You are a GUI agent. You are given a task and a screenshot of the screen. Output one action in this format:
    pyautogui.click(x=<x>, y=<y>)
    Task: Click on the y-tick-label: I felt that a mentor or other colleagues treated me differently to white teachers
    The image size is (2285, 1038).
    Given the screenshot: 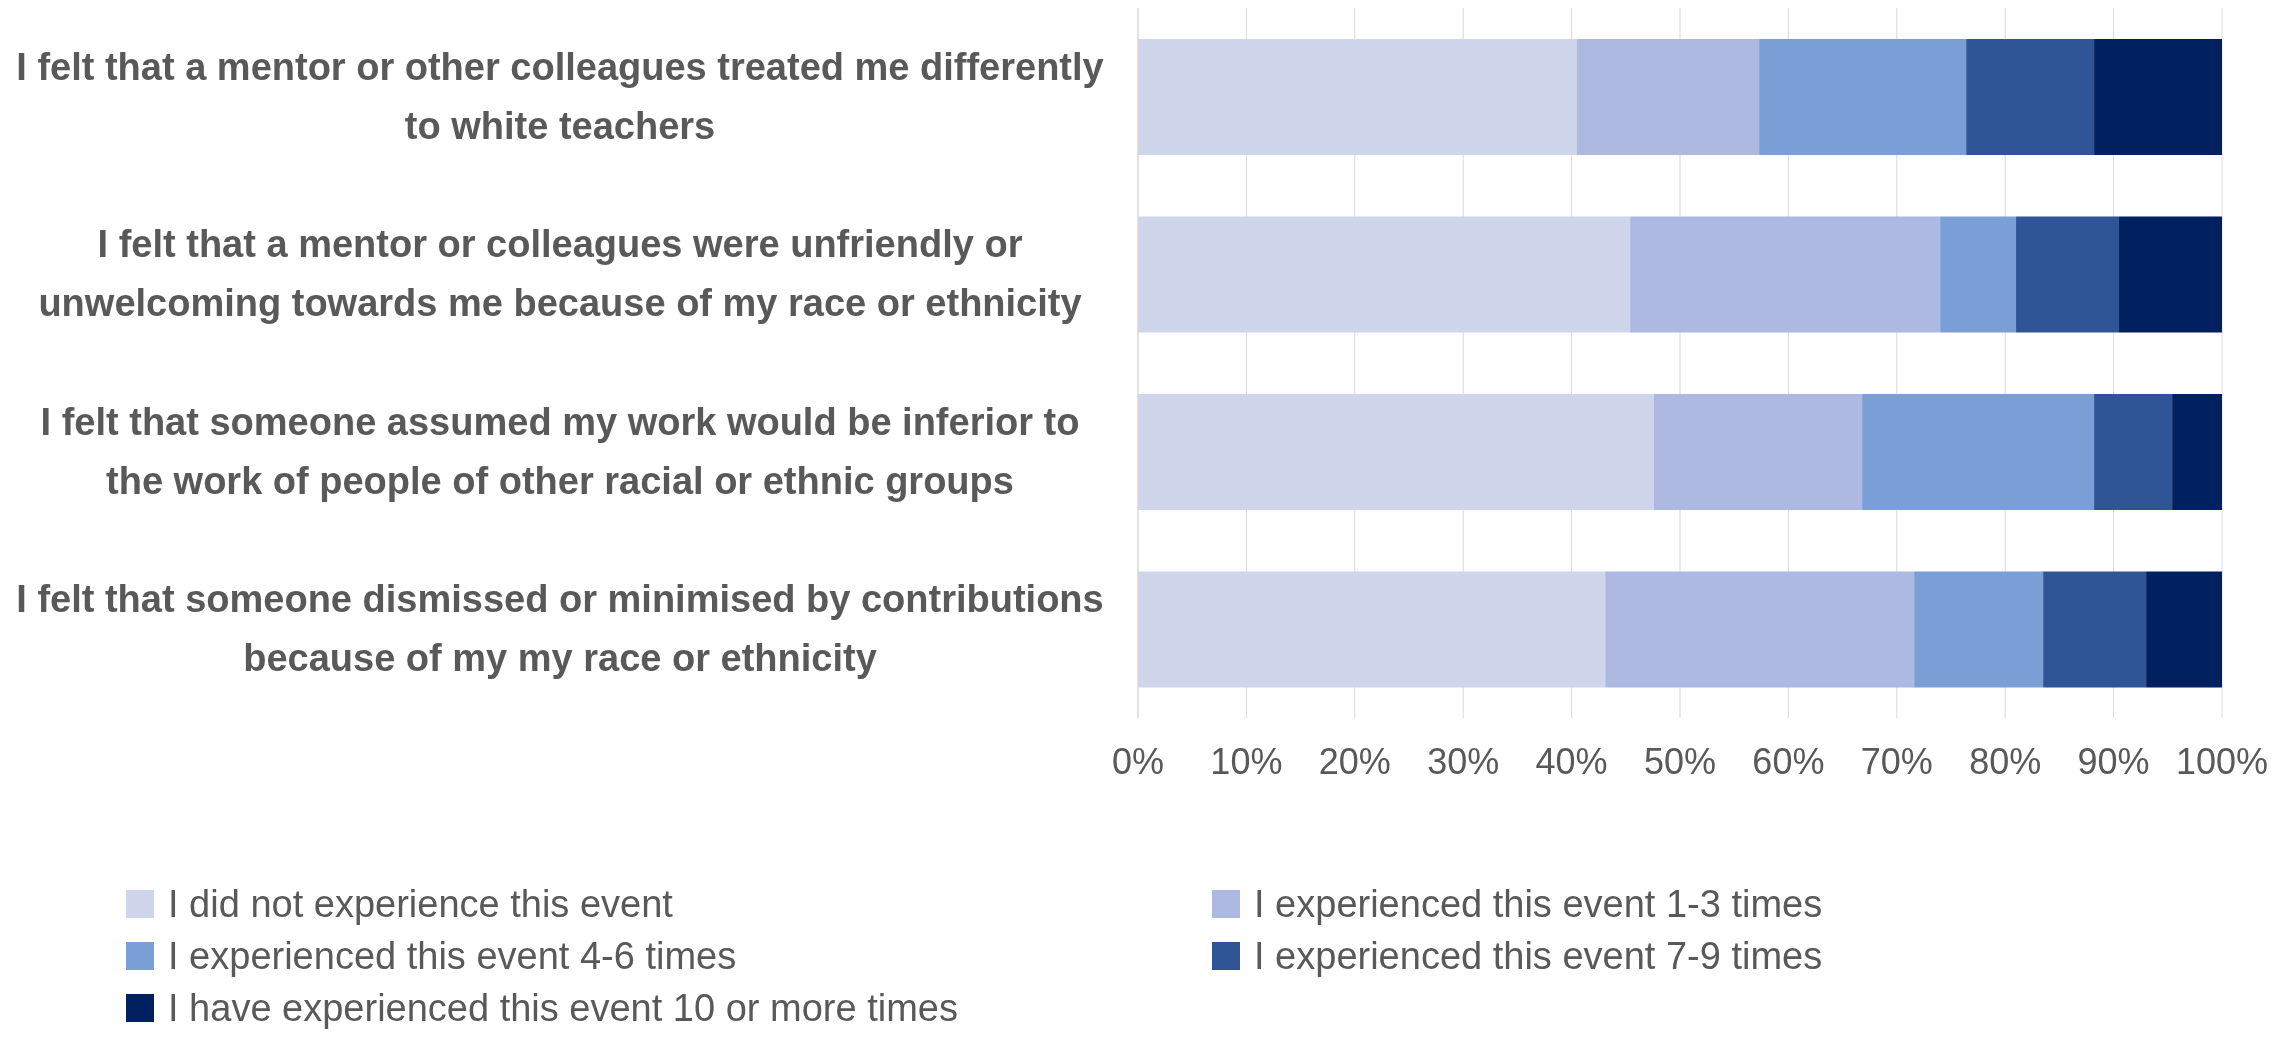 What is the action you would take?
    pyautogui.click(x=560, y=96)
    